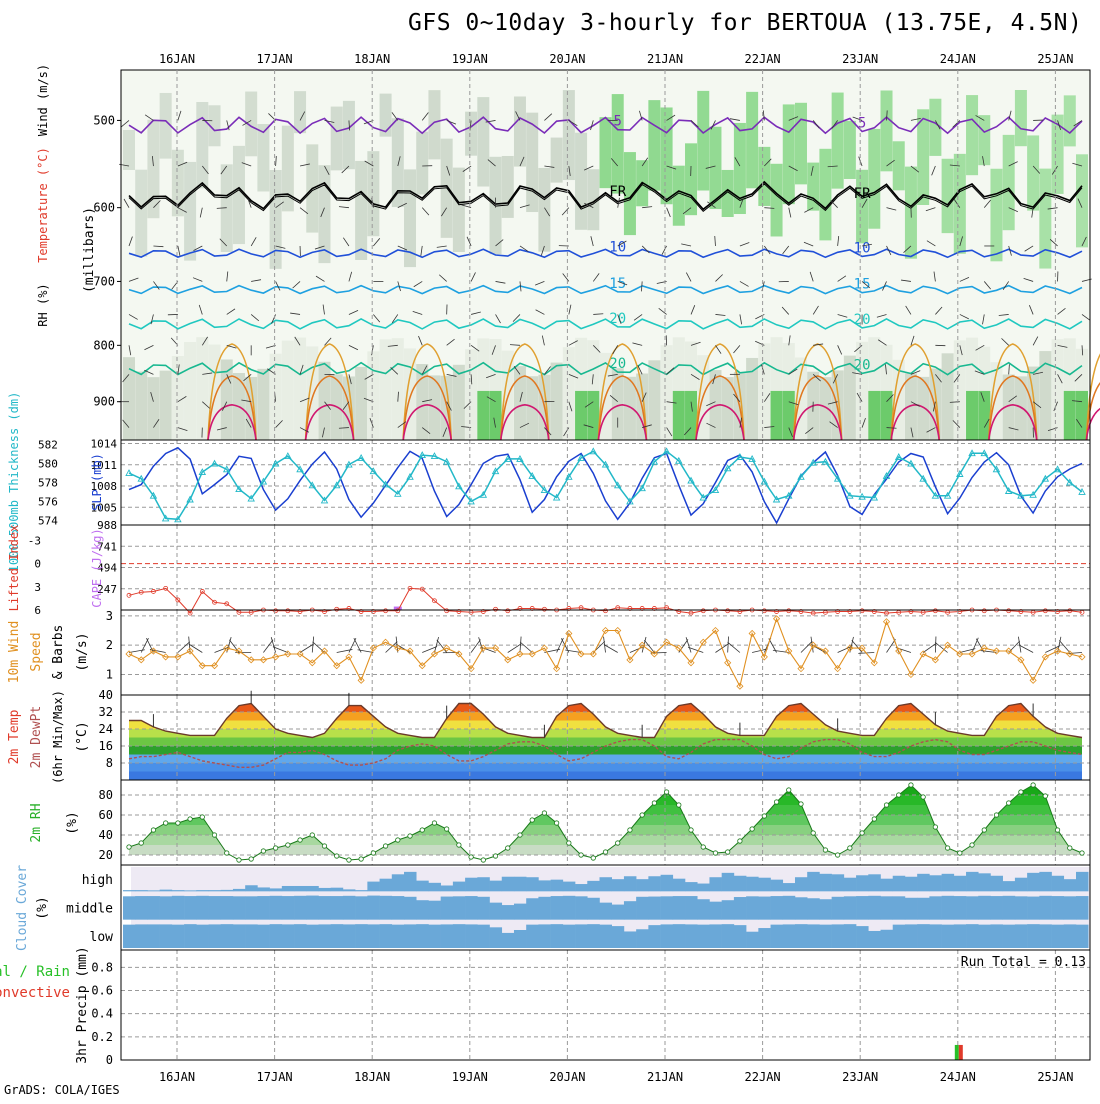 The height and width of the screenshot is (1104, 1100). What do you see at coordinates (42, 907) in the screenshot?
I see `cloud-units-label: (%)` at bounding box center [42, 907].